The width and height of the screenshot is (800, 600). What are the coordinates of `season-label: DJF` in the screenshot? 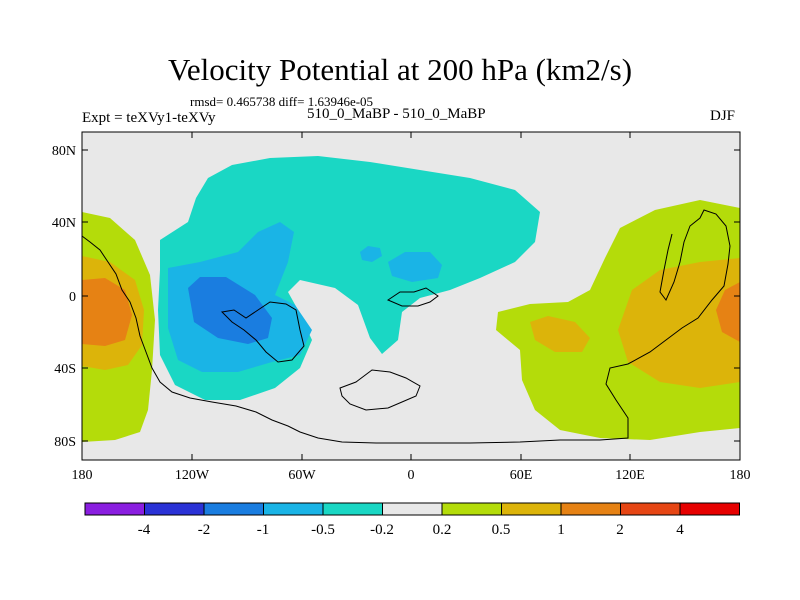 It's located at (723, 116).